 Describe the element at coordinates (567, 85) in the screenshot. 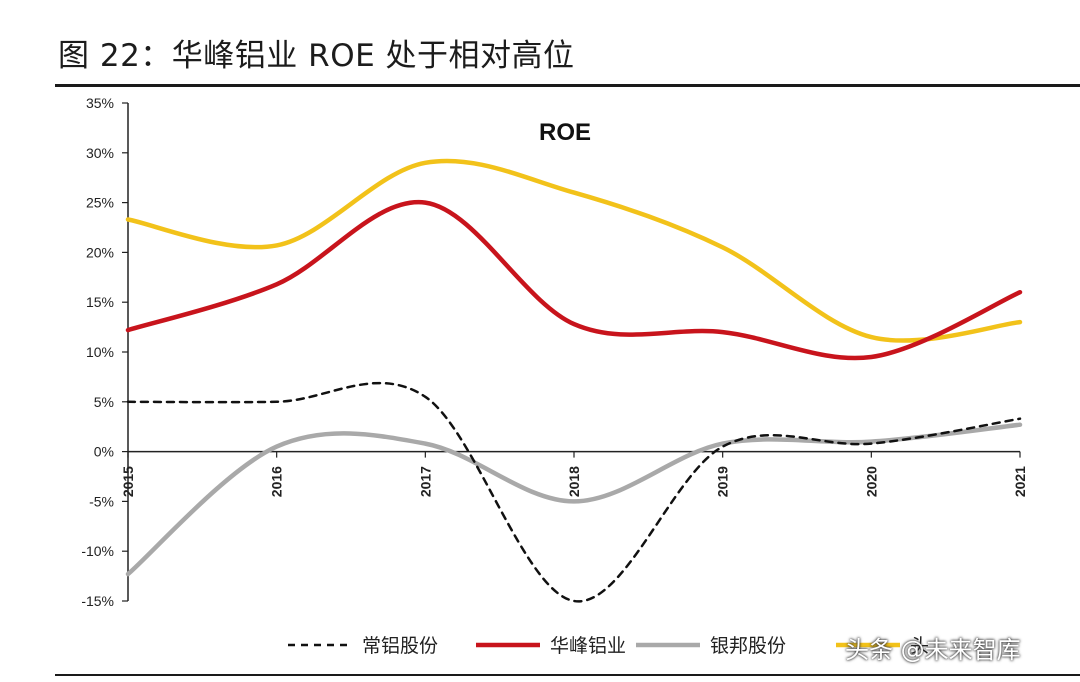

I see `title-rule` at that location.